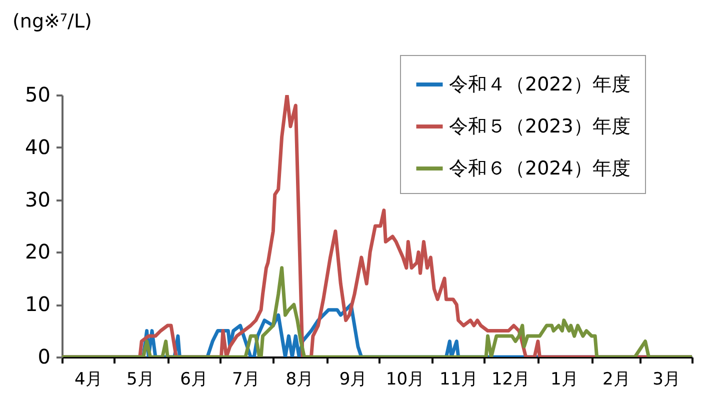 This screenshot has height=412, width=711. Describe the element at coordinates (37, 304) in the screenshot. I see `y-tick-label: 10` at that location.